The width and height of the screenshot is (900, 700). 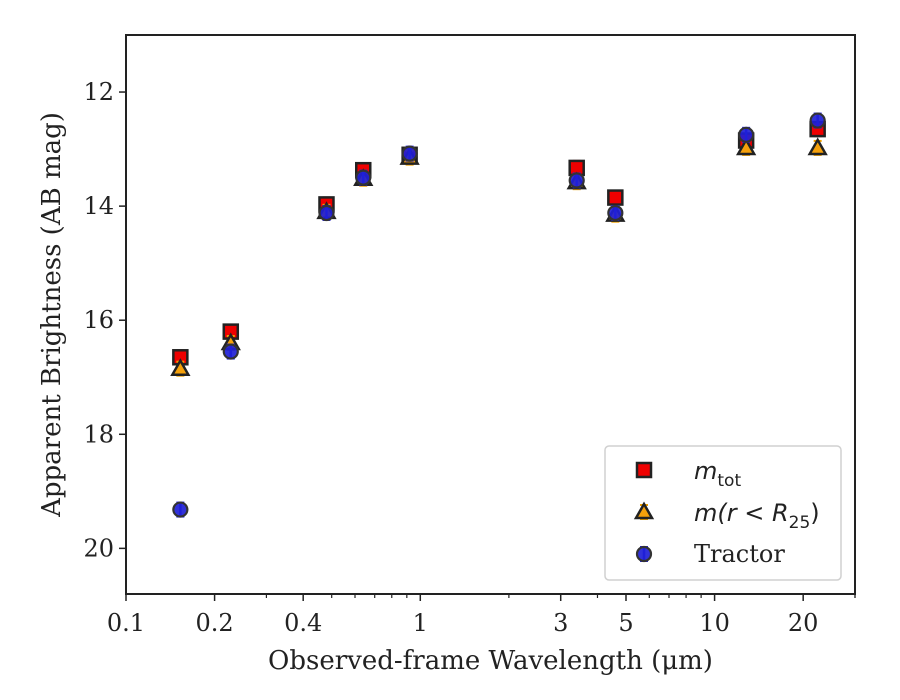 What do you see at coordinates (741, 513) in the screenshot?
I see `legend-label-main: m(r < R` at bounding box center [741, 513].